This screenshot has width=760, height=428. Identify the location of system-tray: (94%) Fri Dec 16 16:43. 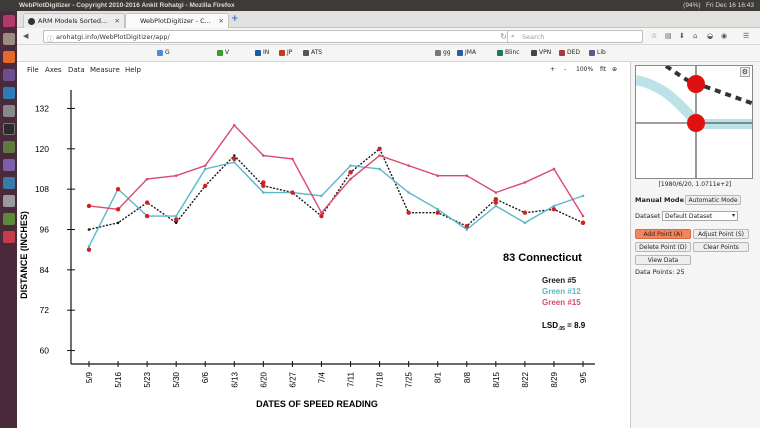
(718, 5).